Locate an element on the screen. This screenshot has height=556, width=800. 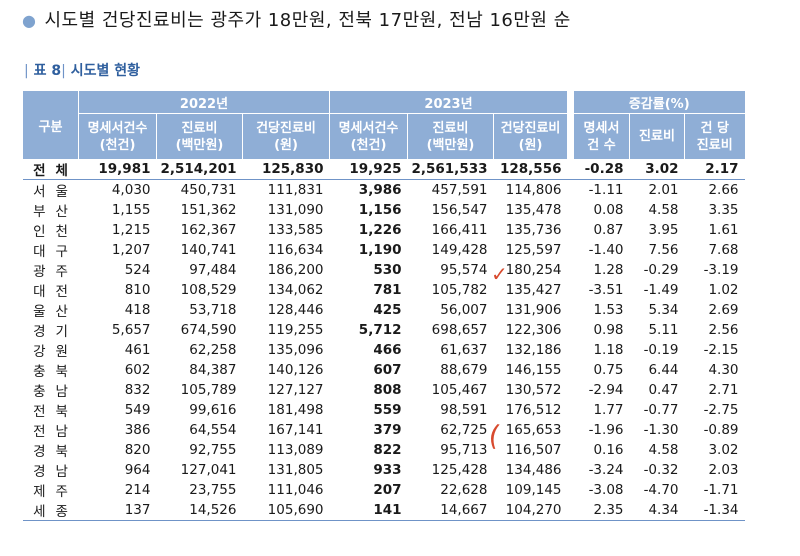
table-cell: 207 is located at coordinates (387, 490).